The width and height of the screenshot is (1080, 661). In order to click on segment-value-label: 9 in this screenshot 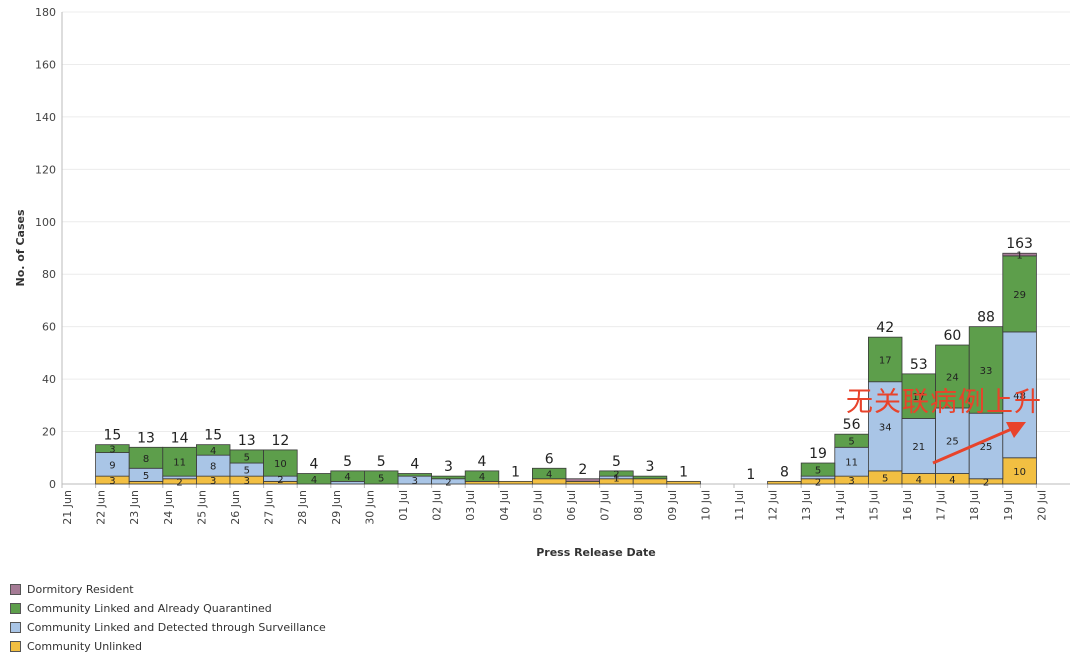, I will do `click(112, 465)`.